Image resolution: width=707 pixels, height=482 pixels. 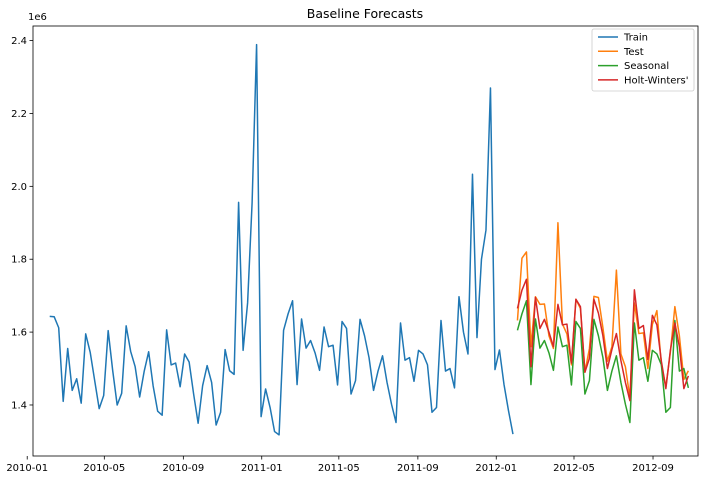 What do you see at coordinates (37, 17) in the screenshot?
I see `y-scale-label: 1e6` at bounding box center [37, 17].